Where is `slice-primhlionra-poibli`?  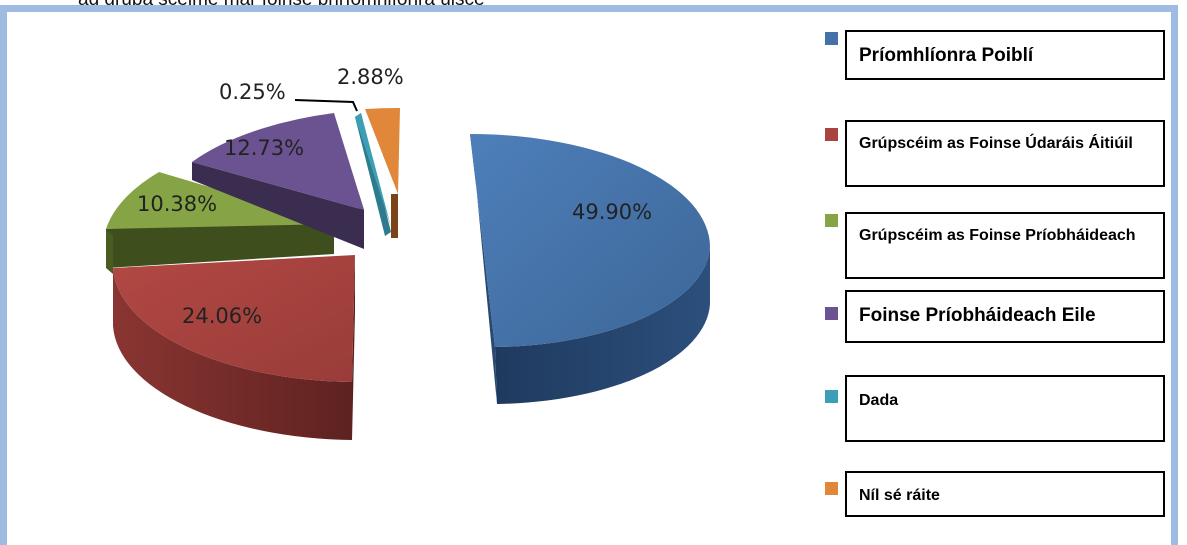 slice-primhlionra-poibli is located at coordinates (590, 269).